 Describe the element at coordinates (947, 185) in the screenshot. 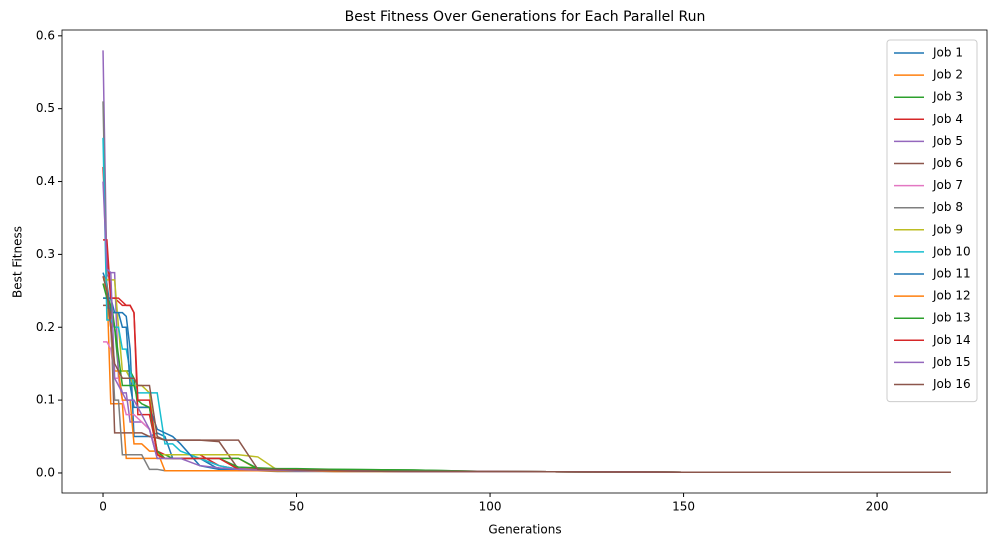

I see `legend-label: Job 7` at that location.